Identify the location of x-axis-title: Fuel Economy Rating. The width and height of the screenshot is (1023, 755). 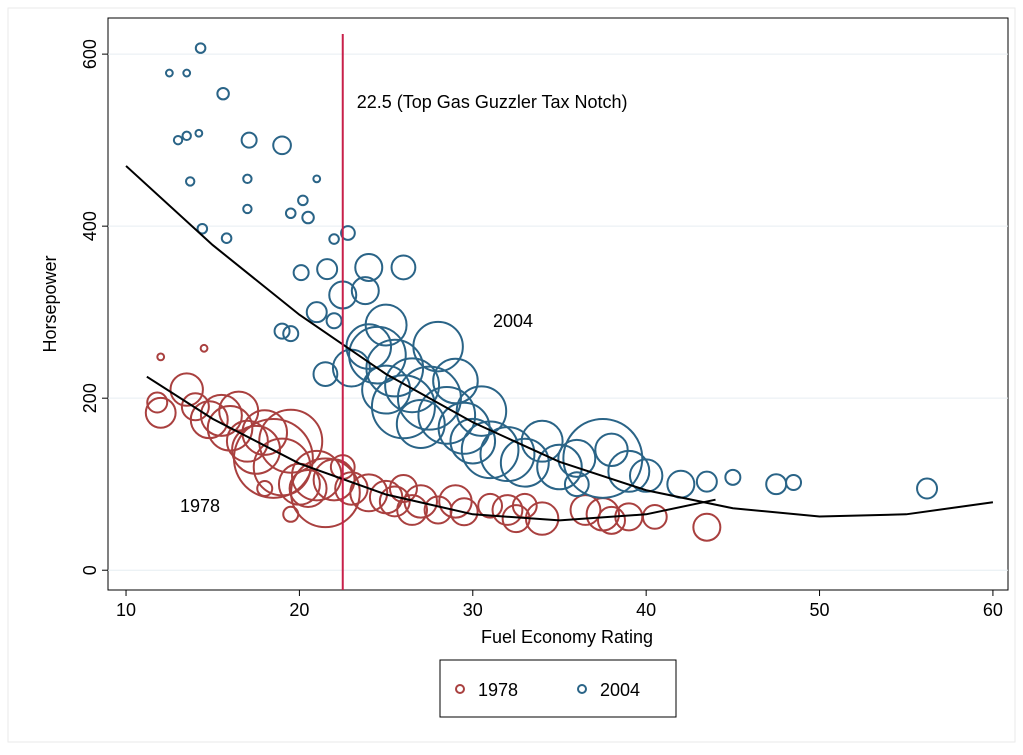
(567, 637).